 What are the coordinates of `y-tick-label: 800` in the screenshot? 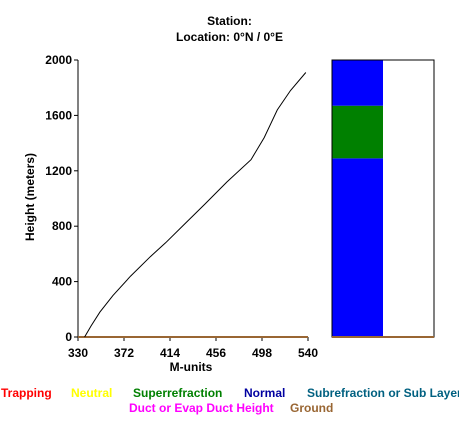 It's located at (62, 226).